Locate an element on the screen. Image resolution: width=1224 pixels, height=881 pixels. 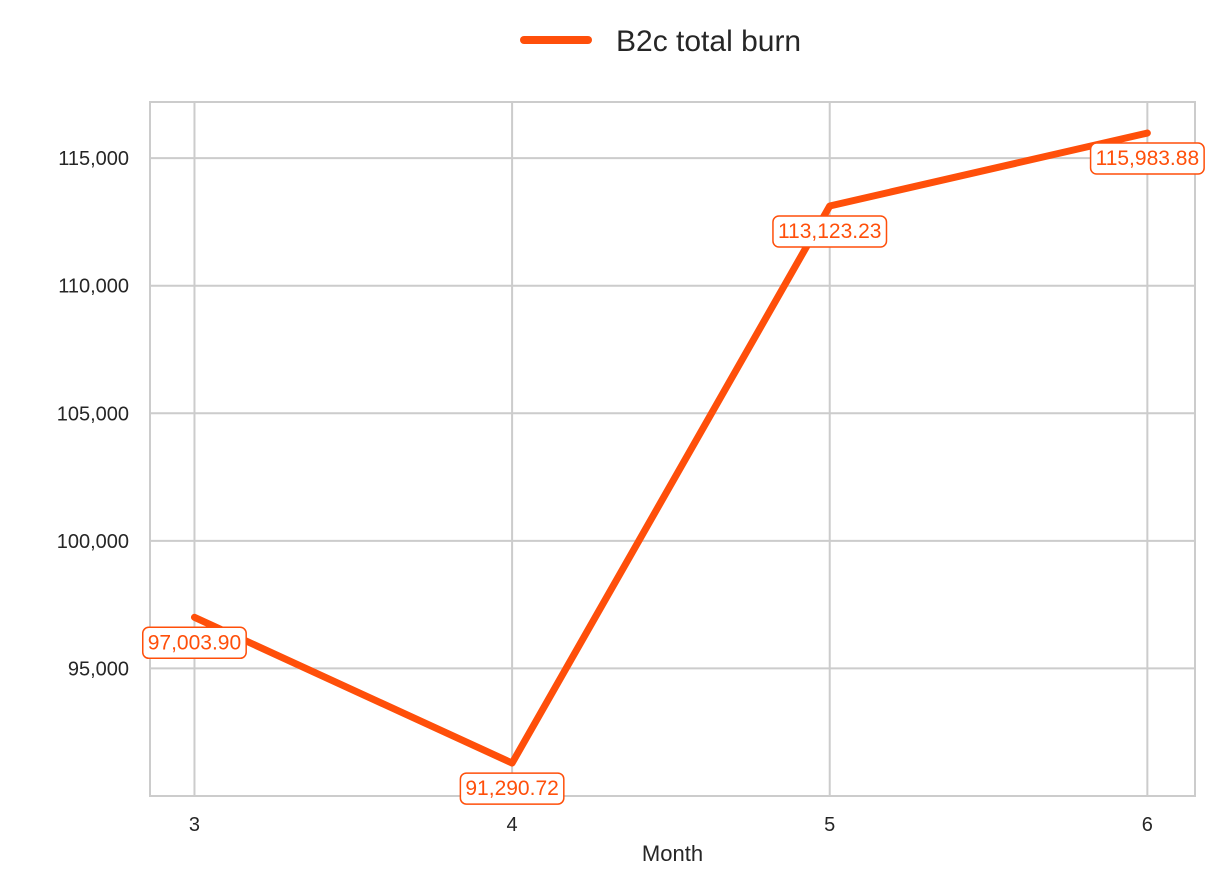
x-tick-label: 6 is located at coordinates (1147, 825).